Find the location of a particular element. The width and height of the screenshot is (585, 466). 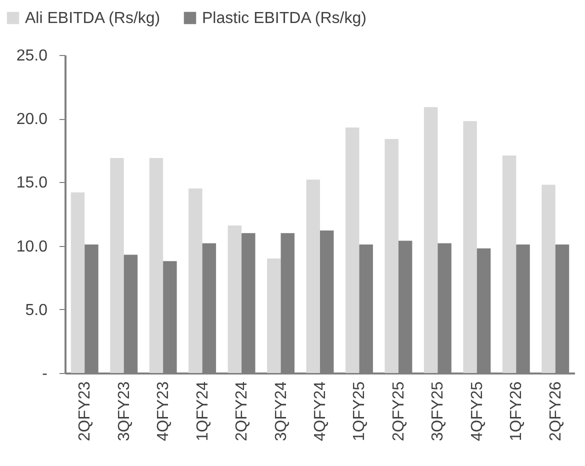

x-tick-label: 1QFY25 is located at coordinates (359, 411).